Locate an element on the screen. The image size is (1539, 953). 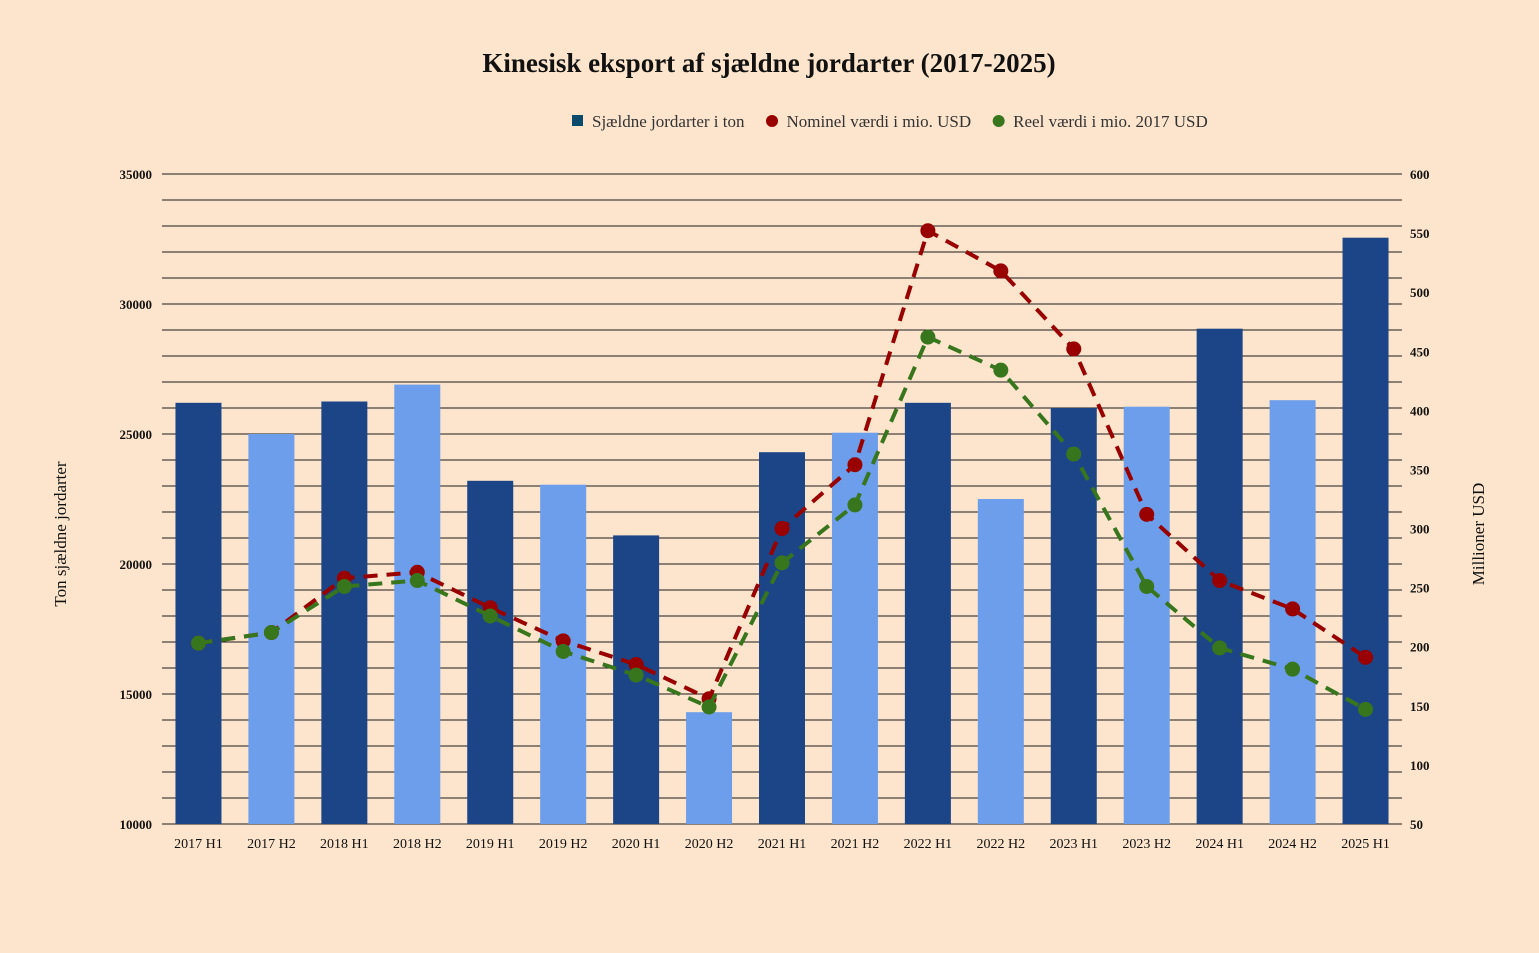
y2-tick-label: 450 is located at coordinates (1420, 351).